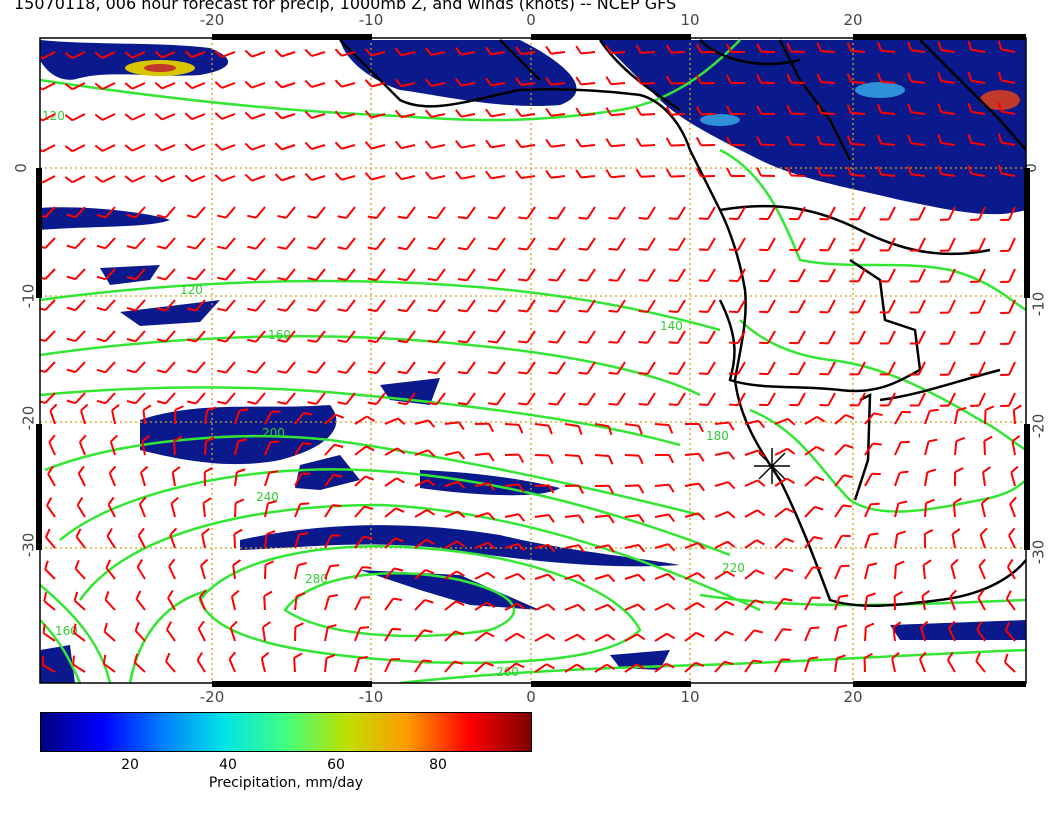 Image resolution: width=1056 pixels, height=816 pixels. I want to click on colorbar-label: 80, so click(438, 765).